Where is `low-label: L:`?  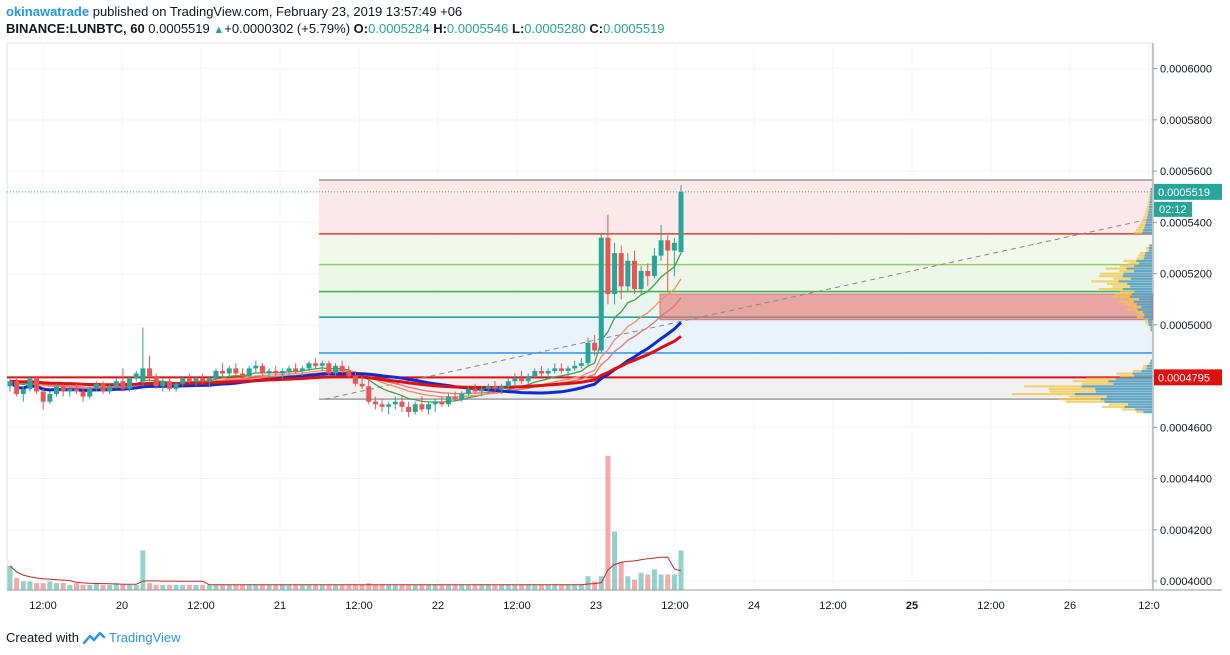 low-label: L: is located at coordinates (518, 28).